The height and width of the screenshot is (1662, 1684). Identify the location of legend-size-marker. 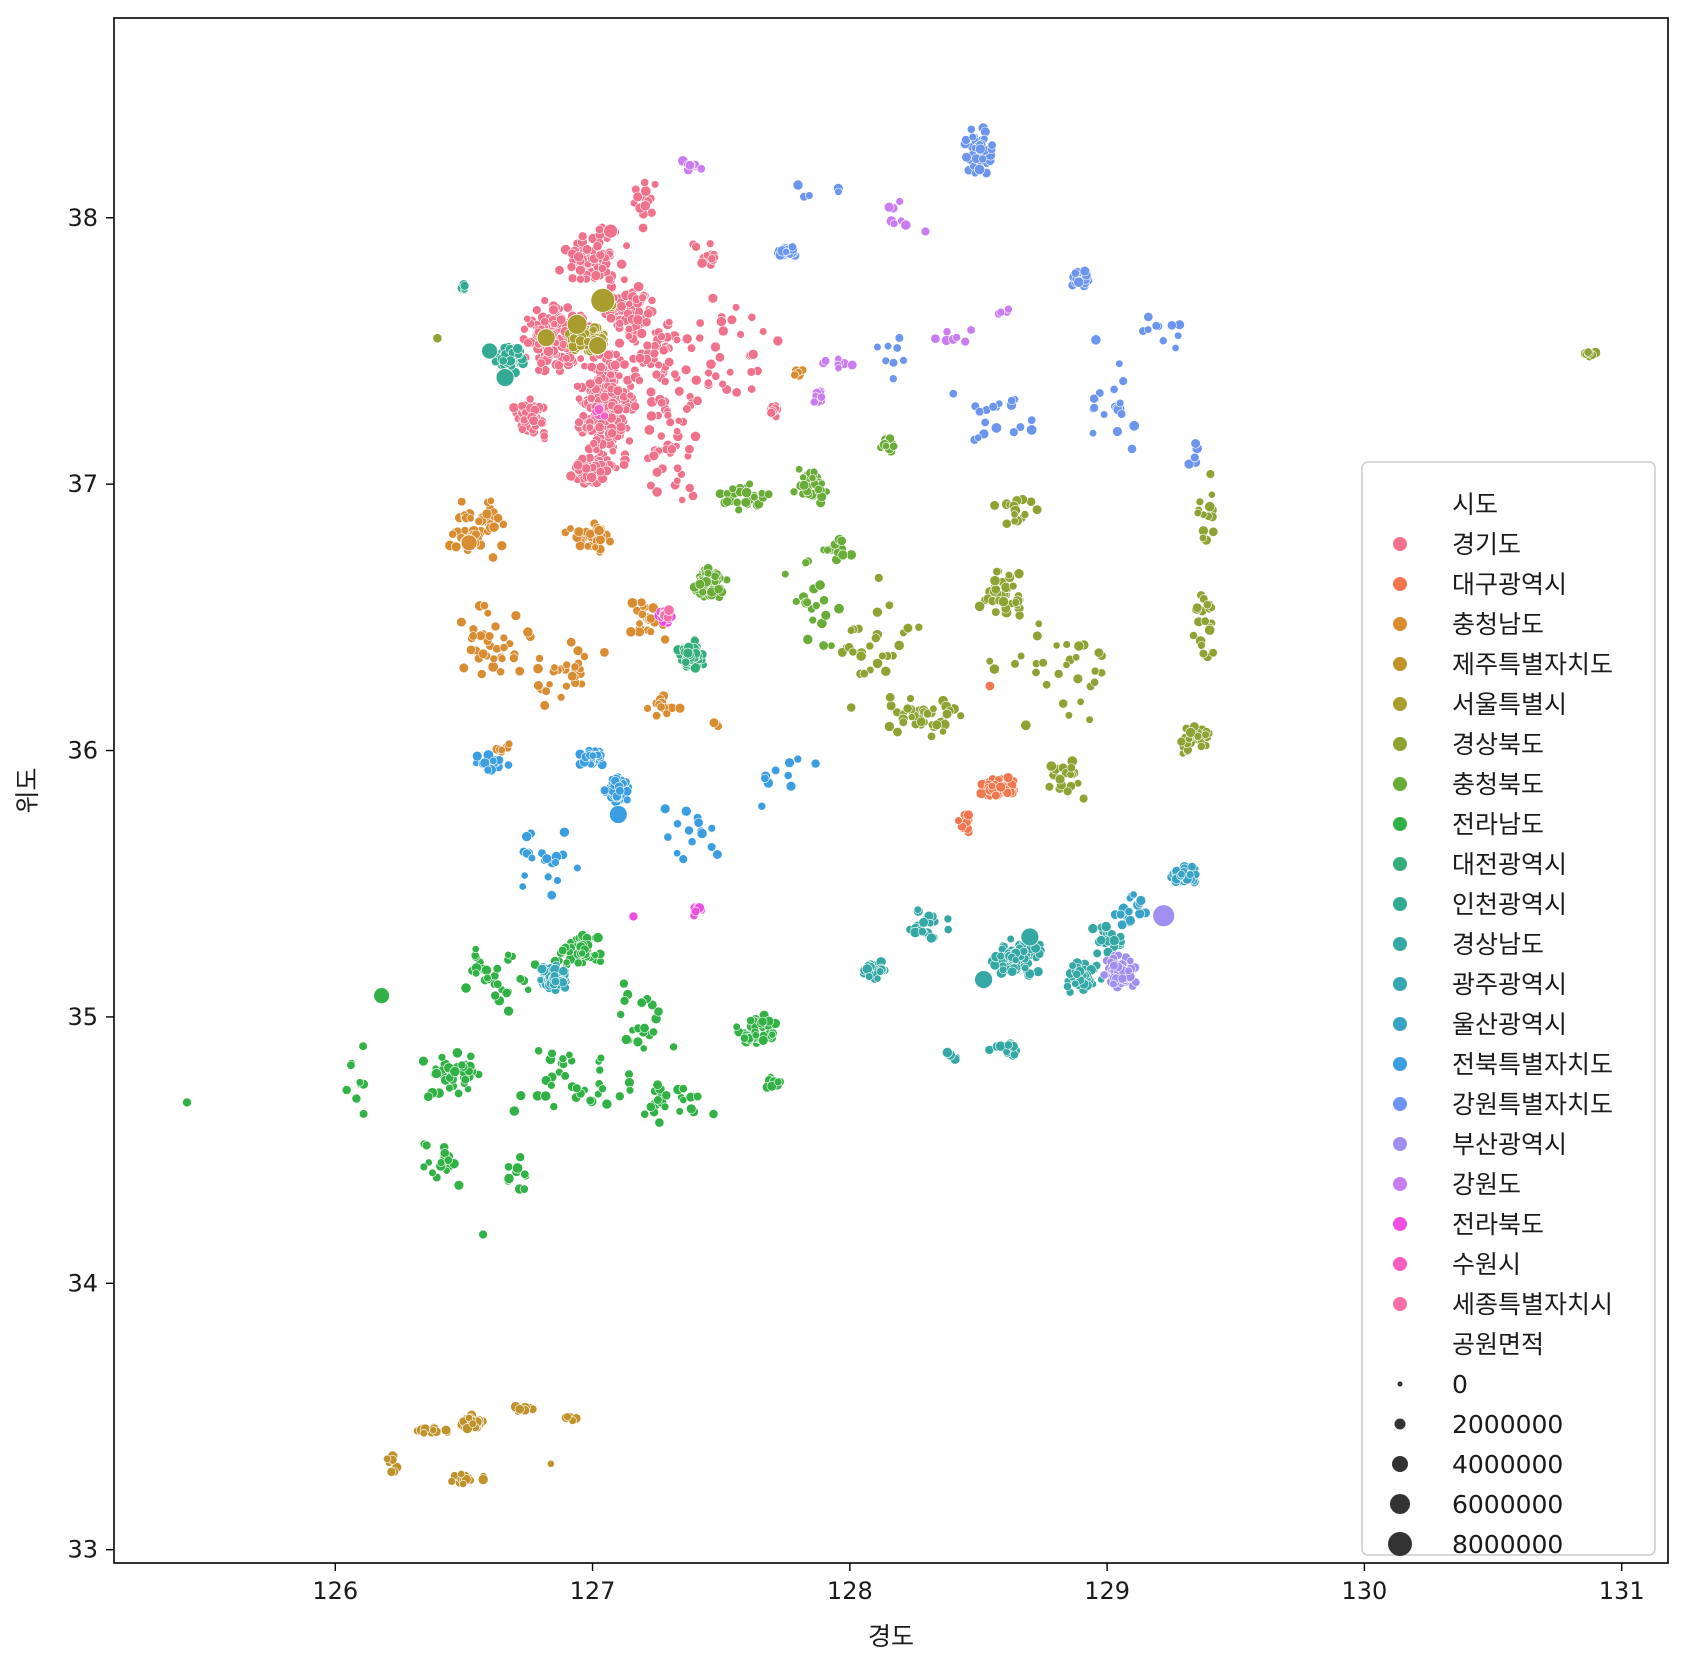
(1400, 1424).